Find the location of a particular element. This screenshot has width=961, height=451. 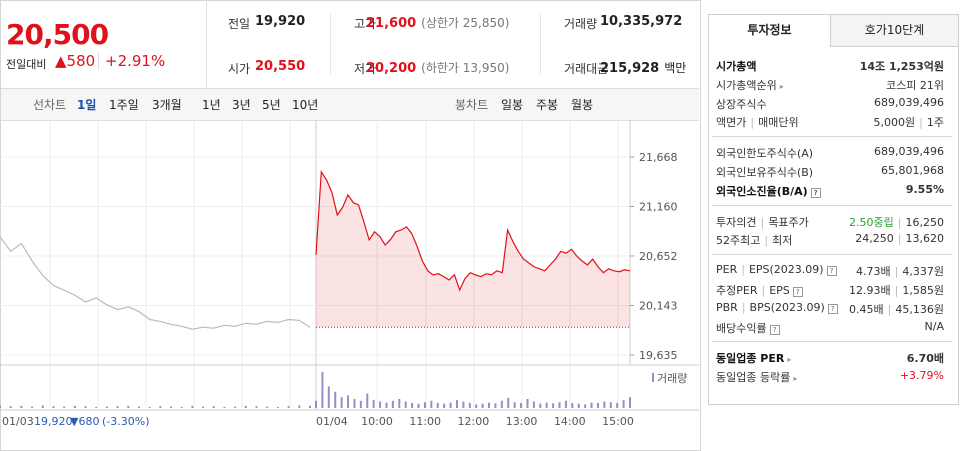

period-tab: 1년 is located at coordinates (211, 105).